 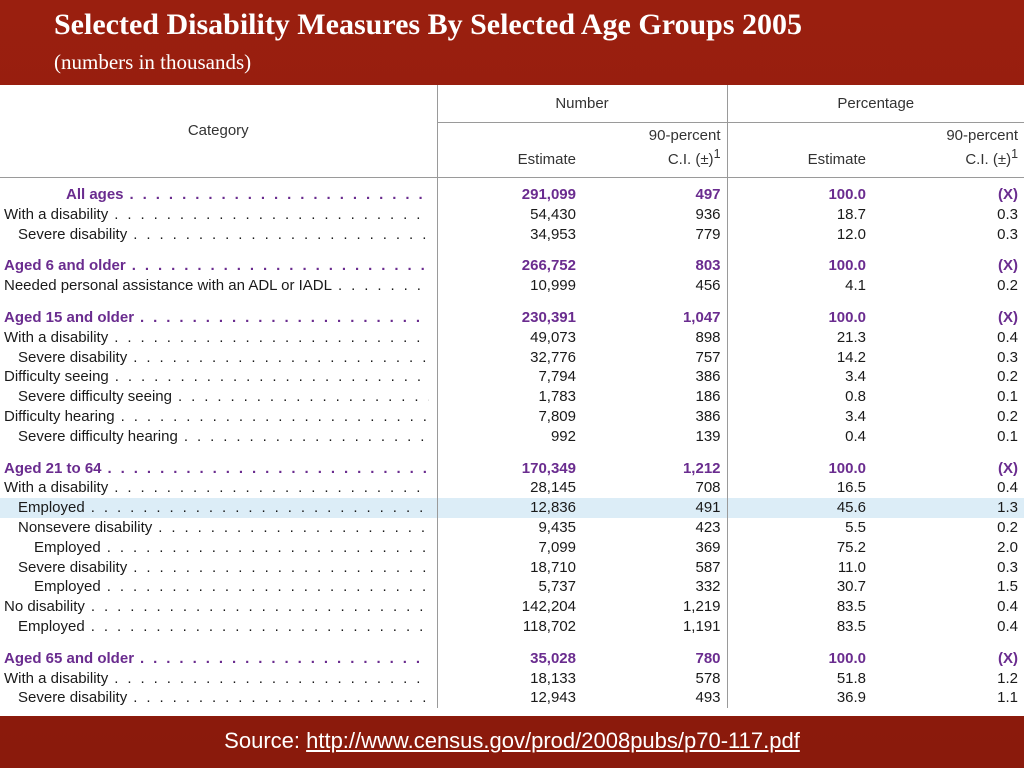 I want to click on percentage-estimate-cell: 30.7, so click(x=851, y=587).